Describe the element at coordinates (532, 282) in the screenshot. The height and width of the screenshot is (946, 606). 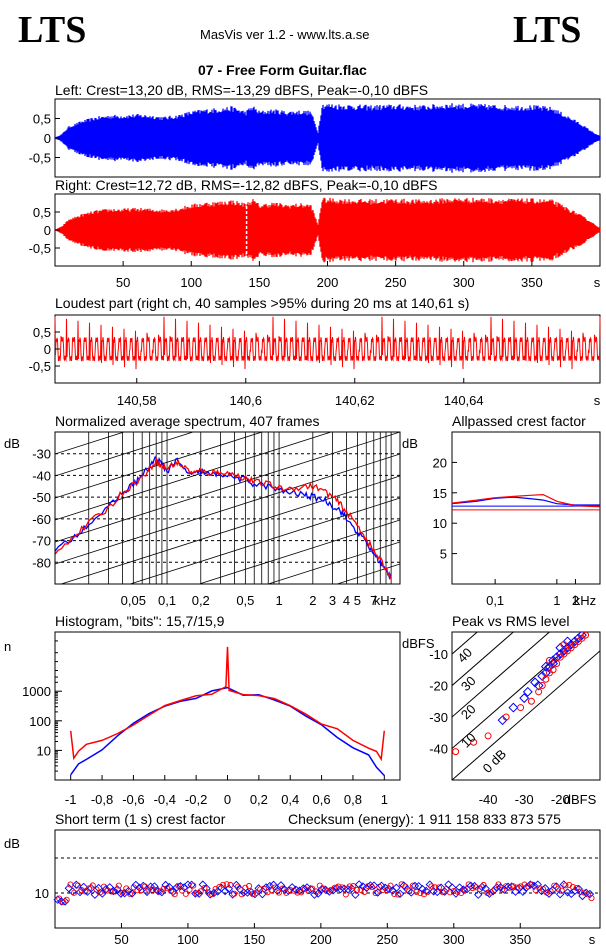
I see `right-channel-xtick-label: 350` at that location.